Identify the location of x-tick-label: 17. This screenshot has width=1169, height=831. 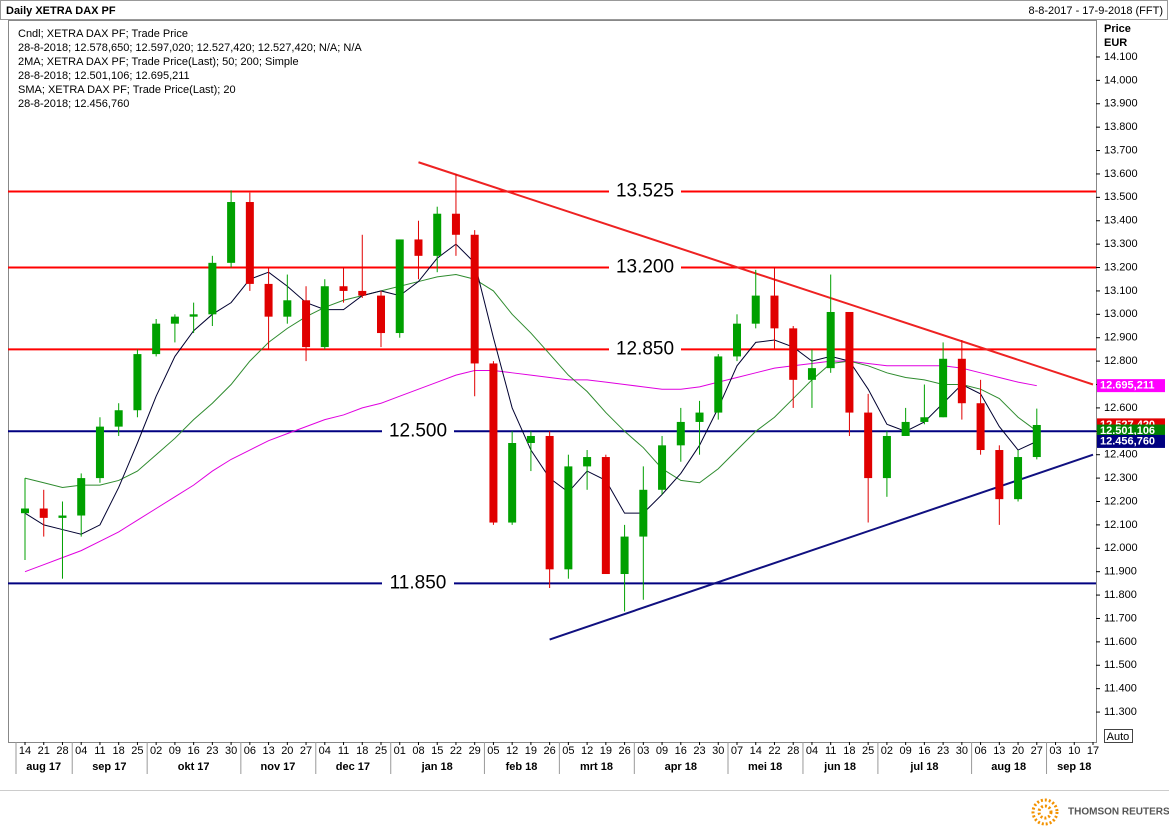
(1093, 751).